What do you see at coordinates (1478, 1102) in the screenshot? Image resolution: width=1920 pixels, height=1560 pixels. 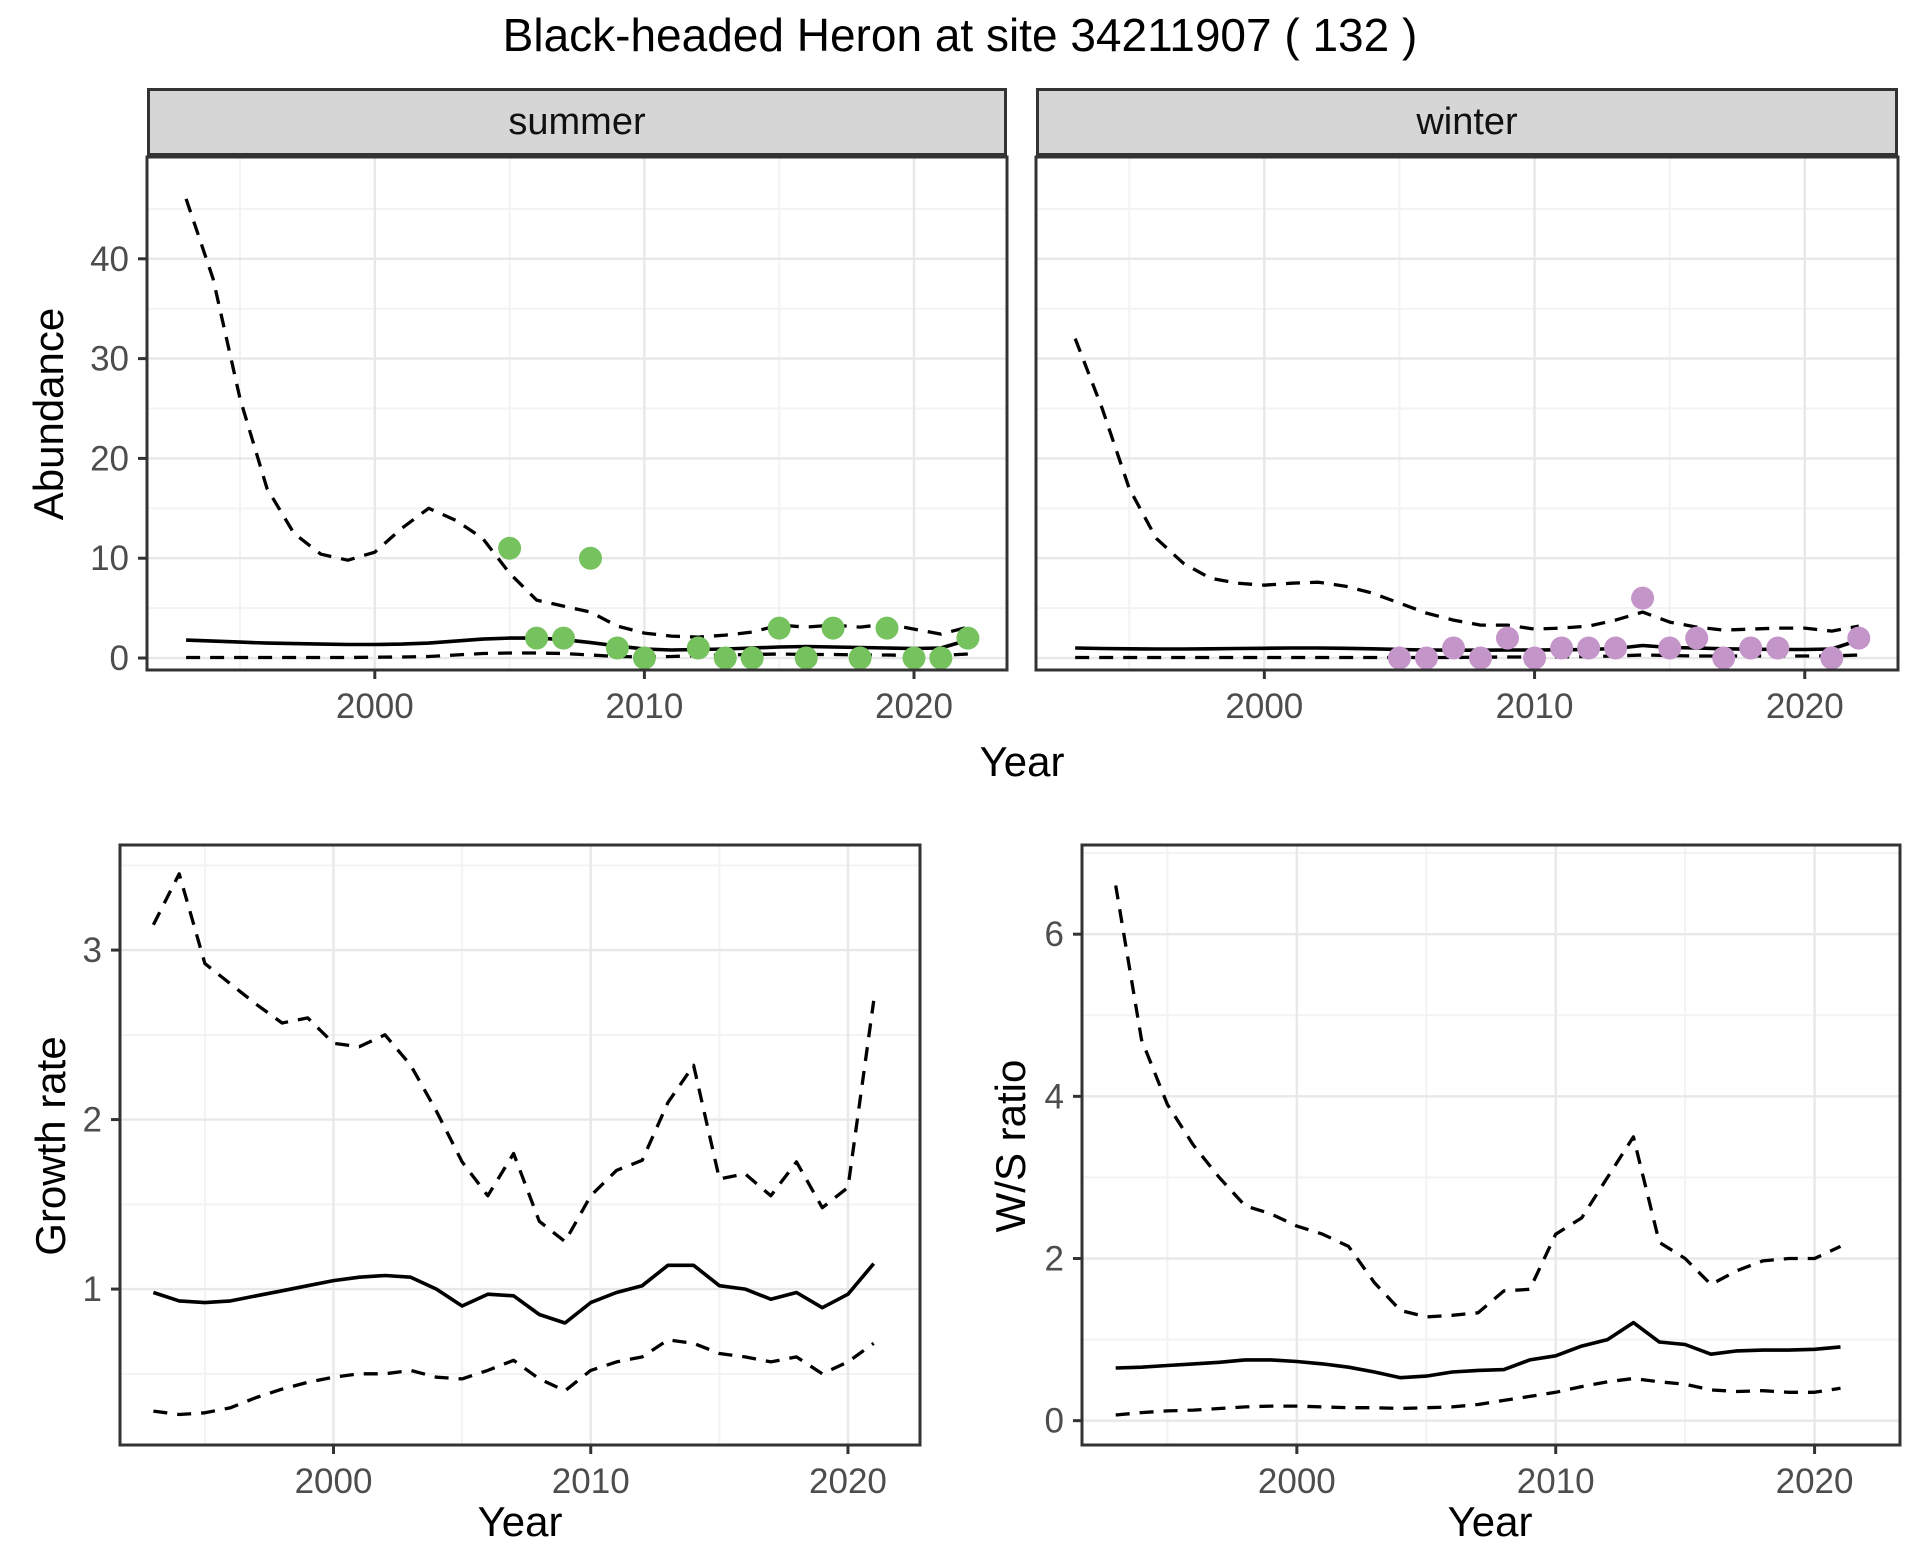 I see `ci-upper-line-ws-ratio` at bounding box center [1478, 1102].